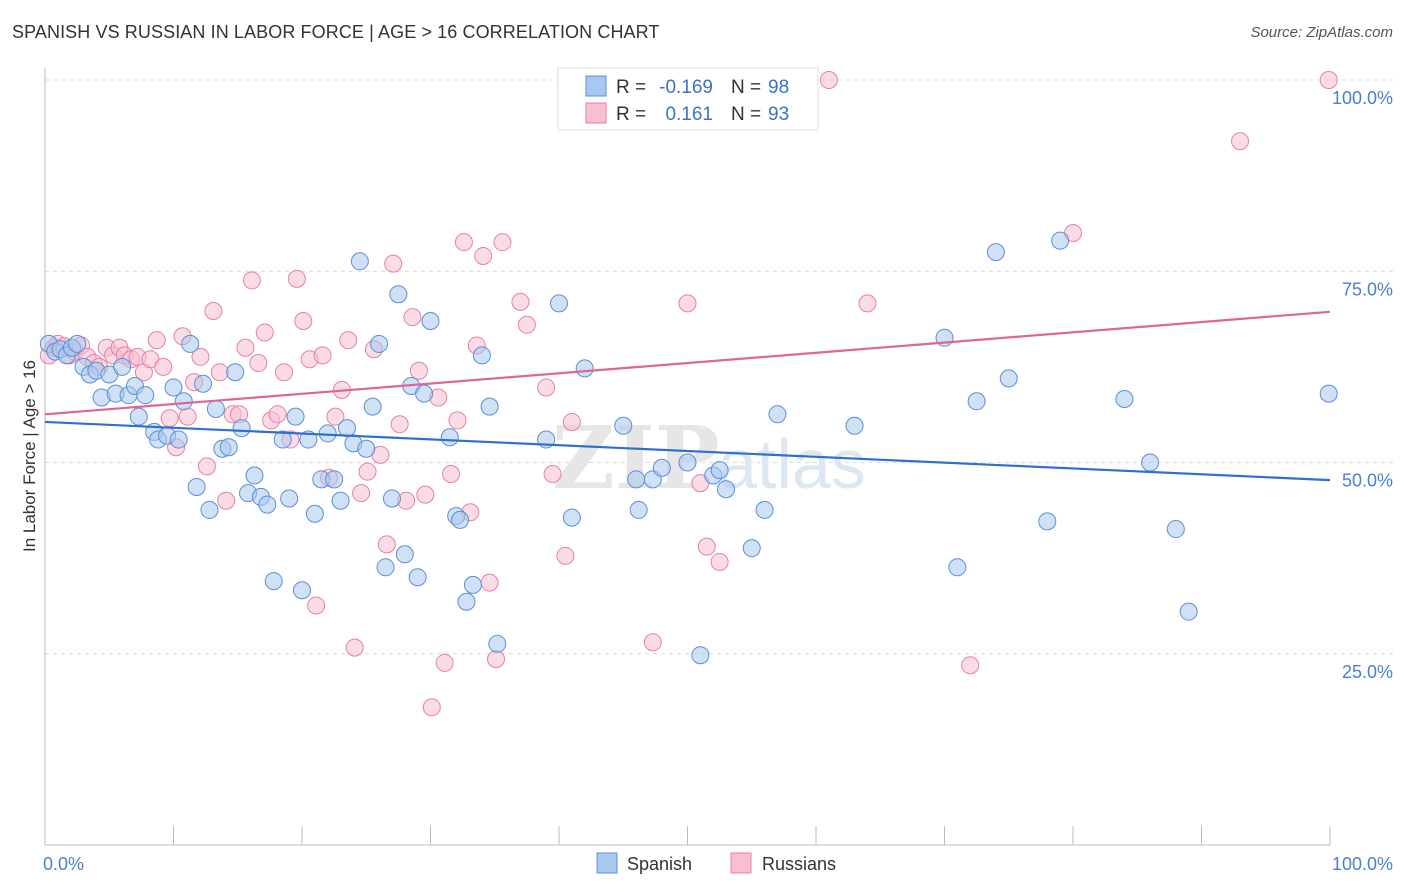 This screenshot has width=1406, height=892. What do you see at coordinates (778, 114) in the screenshot?
I see `legend-n-value-2: 93` at bounding box center [778, 114].